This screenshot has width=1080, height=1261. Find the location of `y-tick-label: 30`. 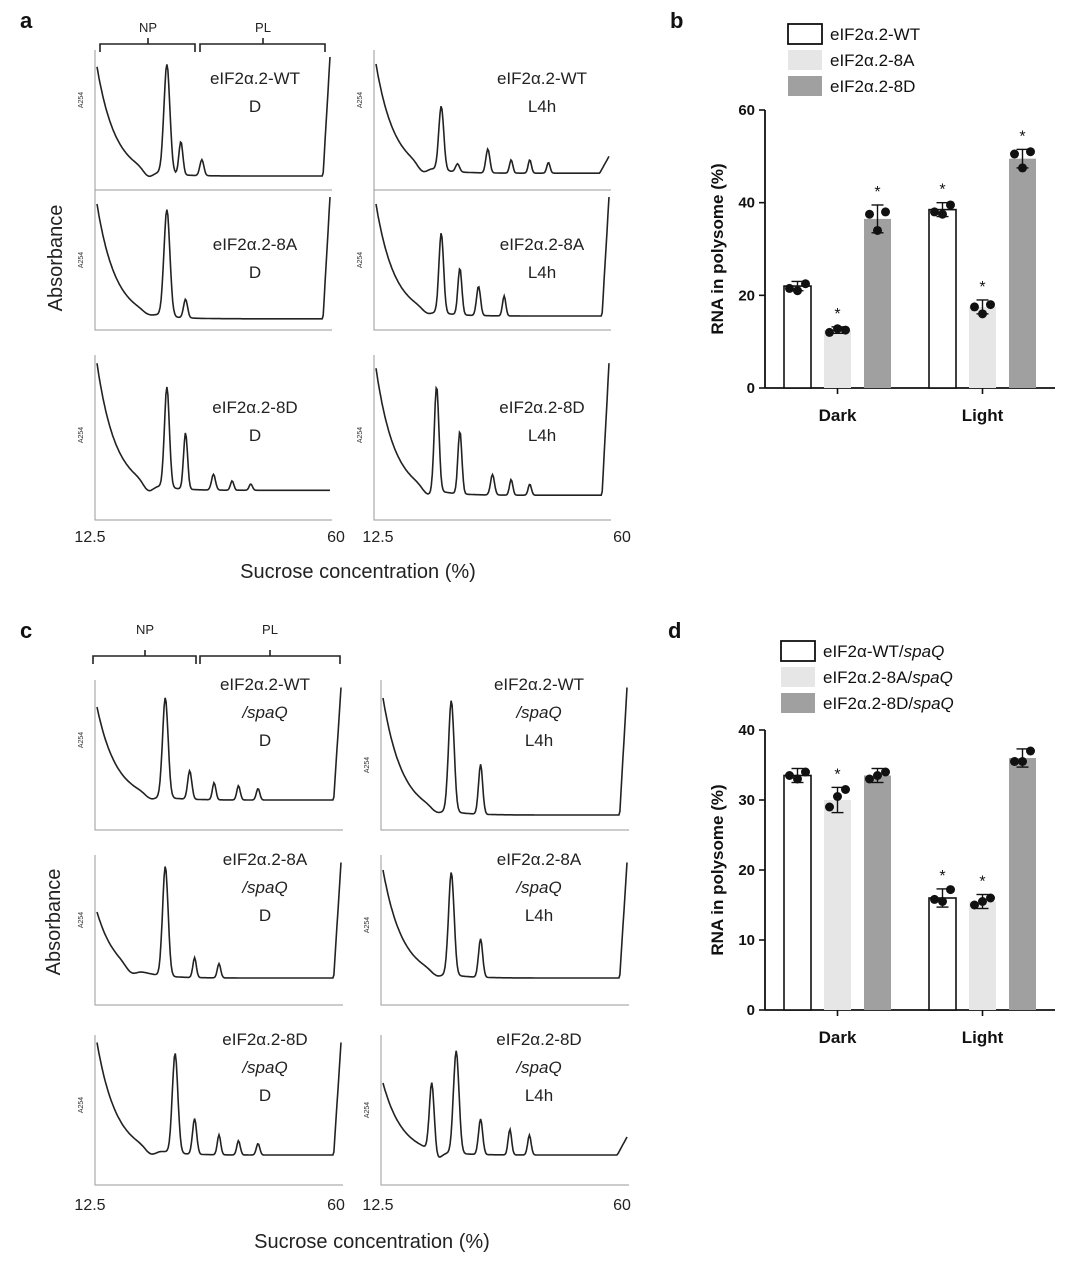

y-tick-label: 30 is located at coordinates (746, 800).